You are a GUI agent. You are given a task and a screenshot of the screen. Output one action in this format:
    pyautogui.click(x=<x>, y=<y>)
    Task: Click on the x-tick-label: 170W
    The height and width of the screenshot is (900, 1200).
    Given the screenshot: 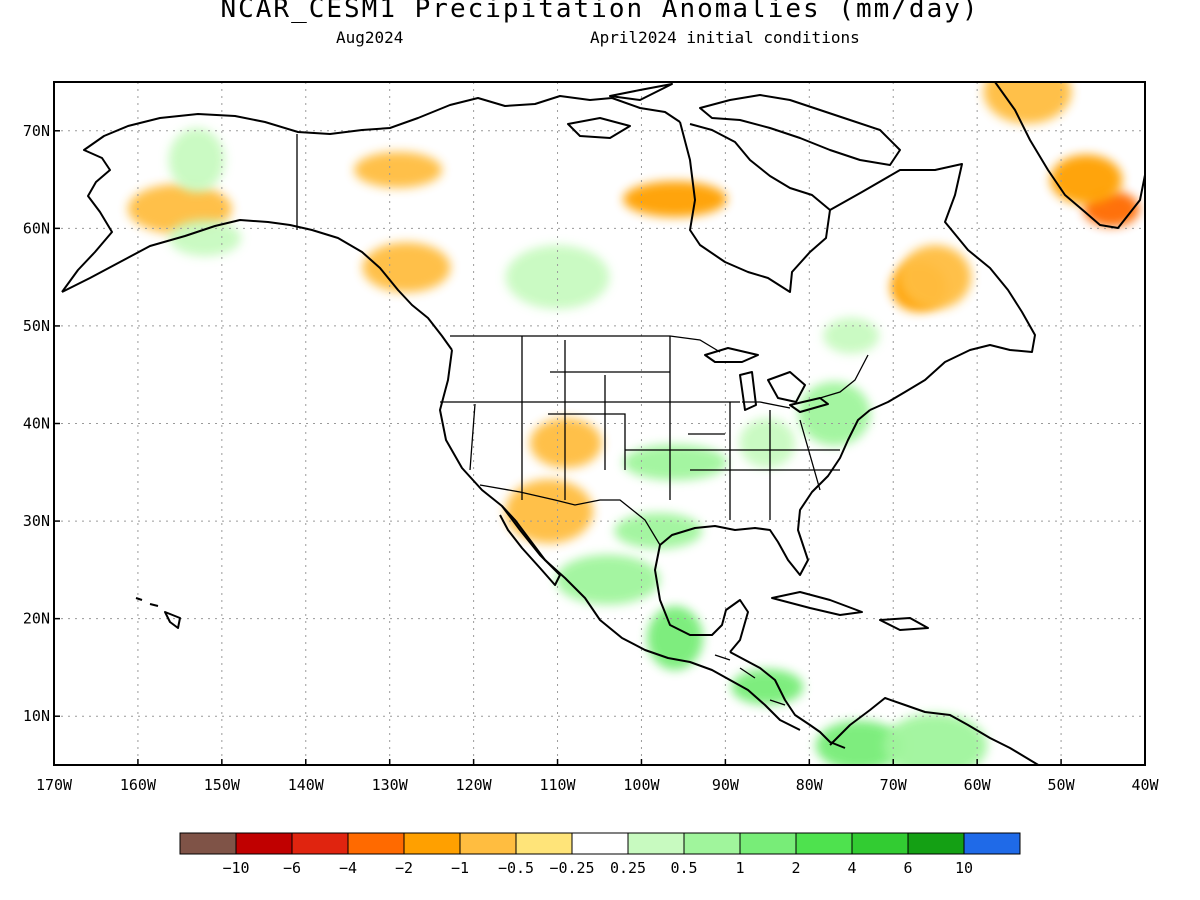 What is the action you would take?
    pyautogui.click(x=54, y=785)
    